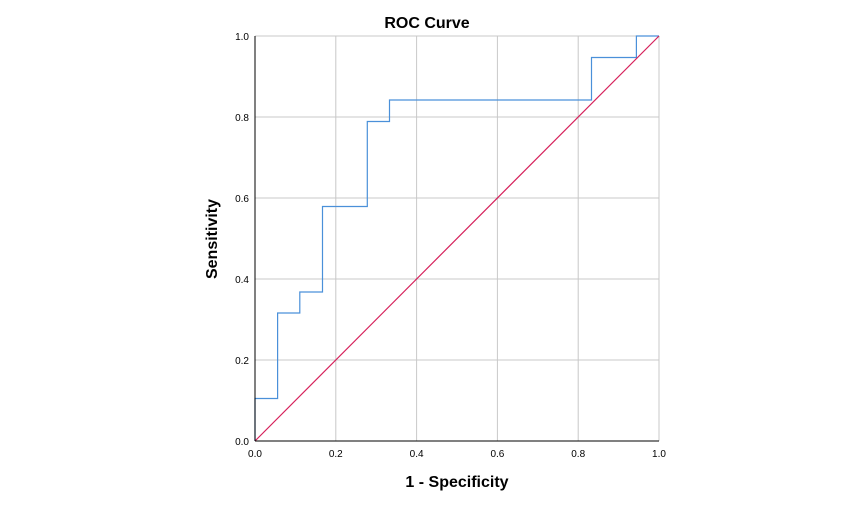 The height and width of the screenshot is (509, 854). I want to click on x-tick-label: 0.6, so click(497, 454).